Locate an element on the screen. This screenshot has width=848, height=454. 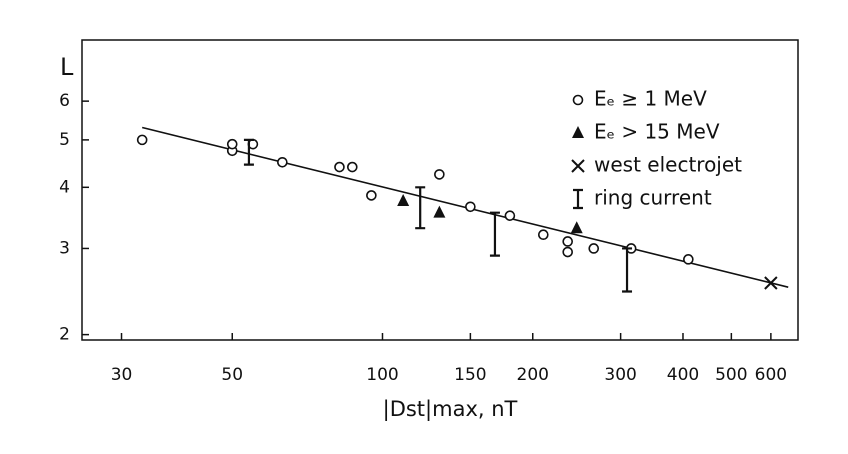
x-tick-label: 300 is located at coordinates (620, 375).